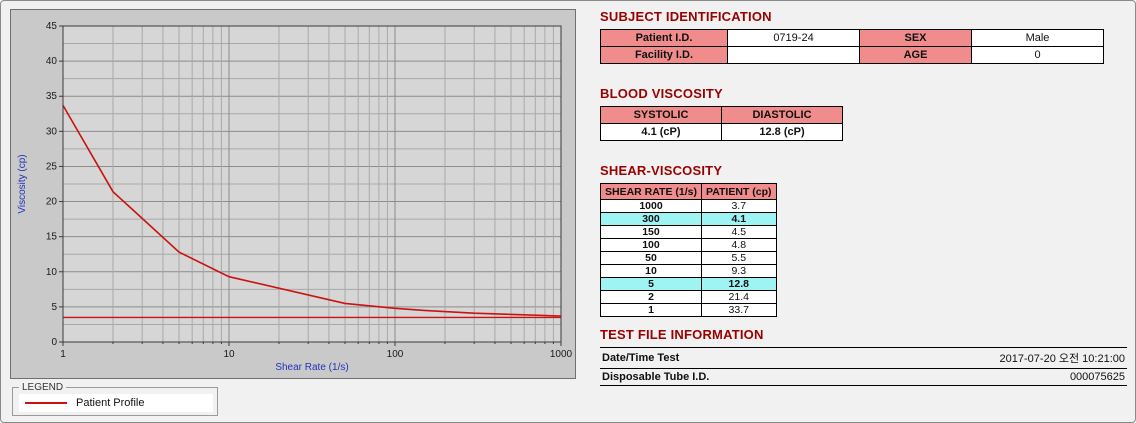 The width and height of the screenshot is (1136, 423). Describe the element at coordinates (52, 166) in the screenshot. I see `svg-text: 25` at that location.